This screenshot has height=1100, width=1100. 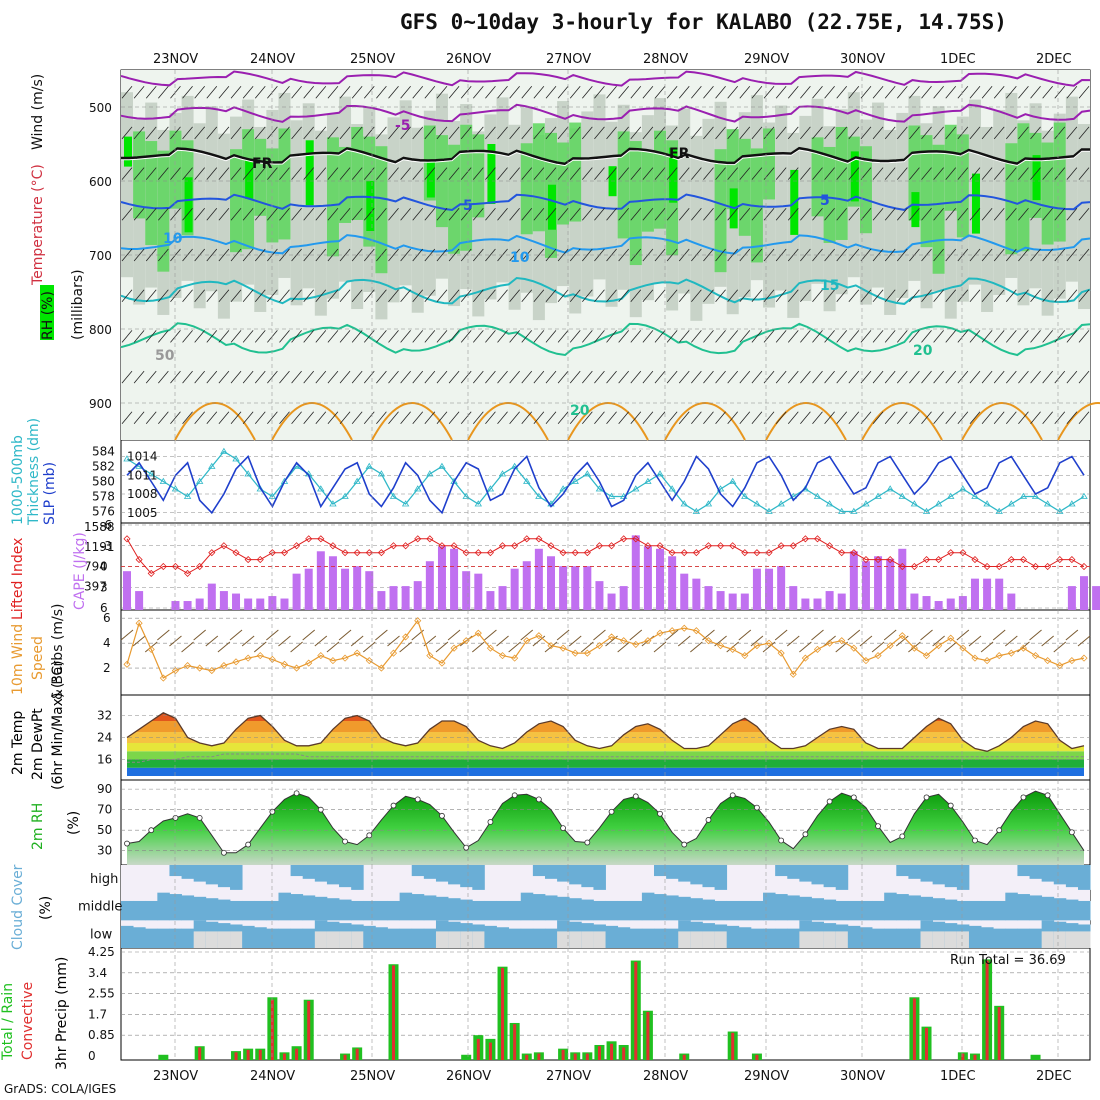 I want to click on precip-conv-bar, so click(x=200, y=1053).